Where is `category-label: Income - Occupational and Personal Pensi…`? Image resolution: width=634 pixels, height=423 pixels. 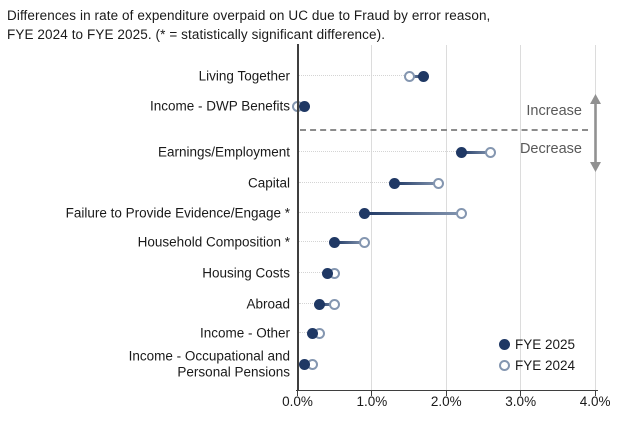
category-label: Income - Occupational and Personal Pensi… is located at coordinates (209, 364).